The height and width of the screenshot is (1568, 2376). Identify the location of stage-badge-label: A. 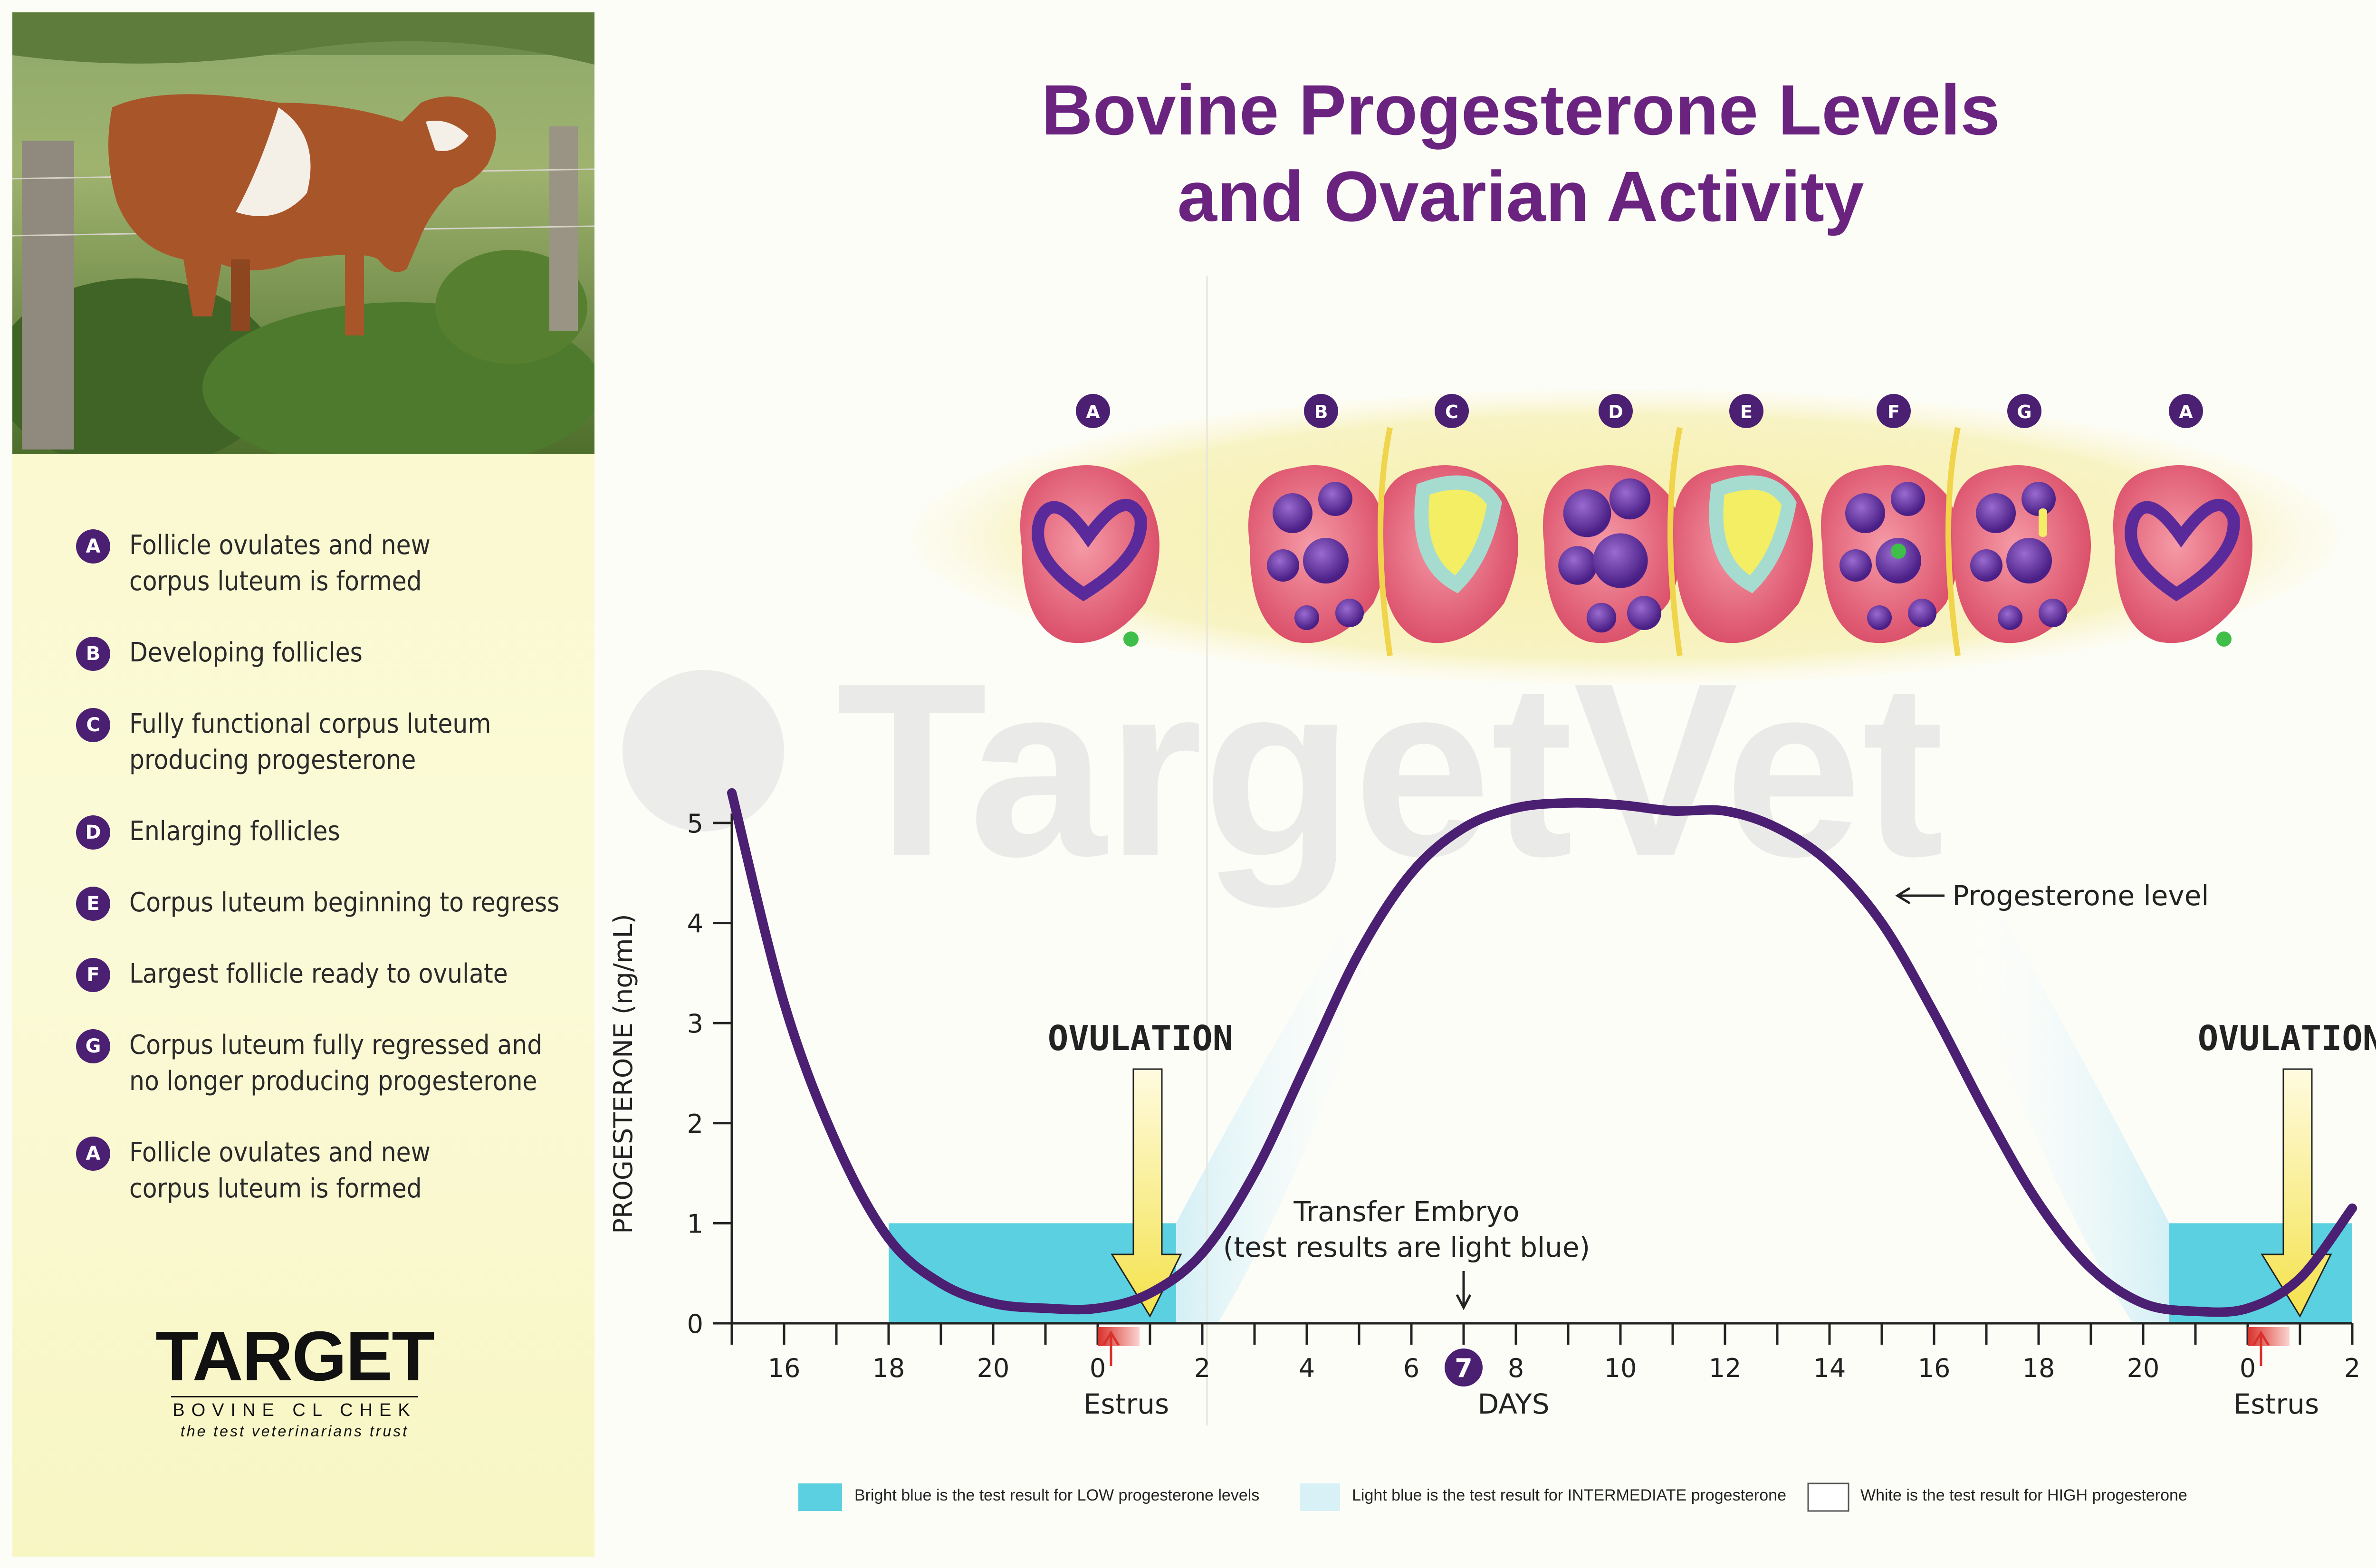
(2186, 412).